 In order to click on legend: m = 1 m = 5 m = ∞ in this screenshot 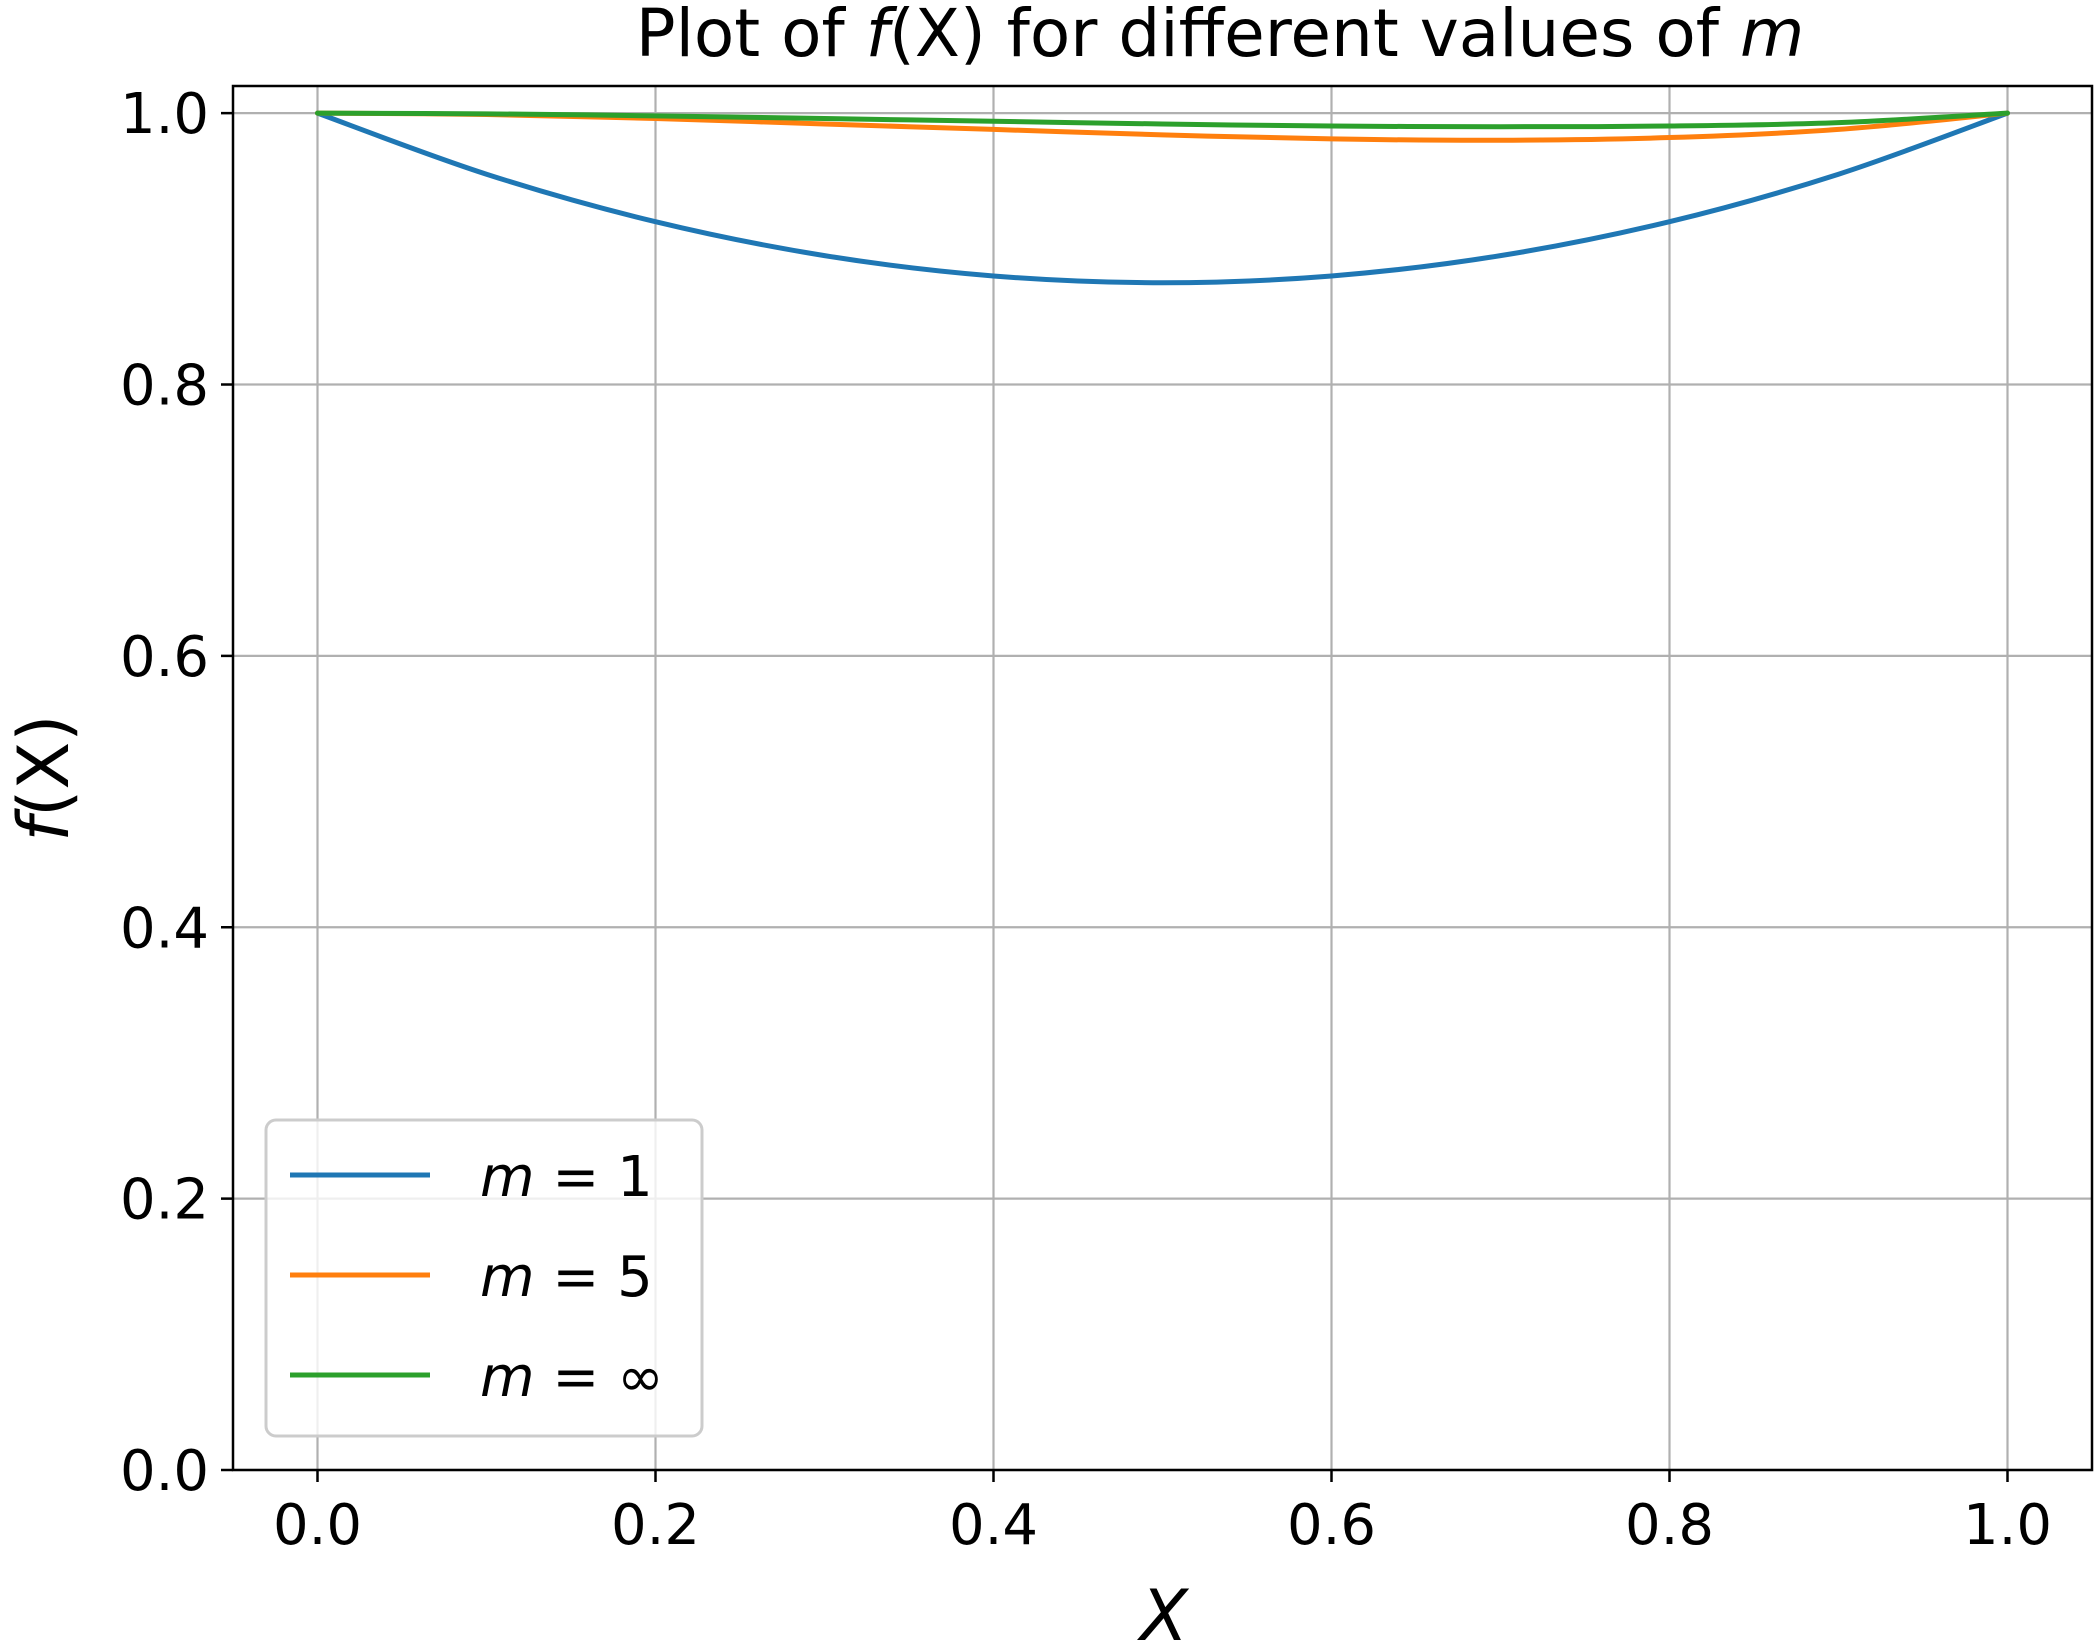, I will do `click(484, 1278)`.